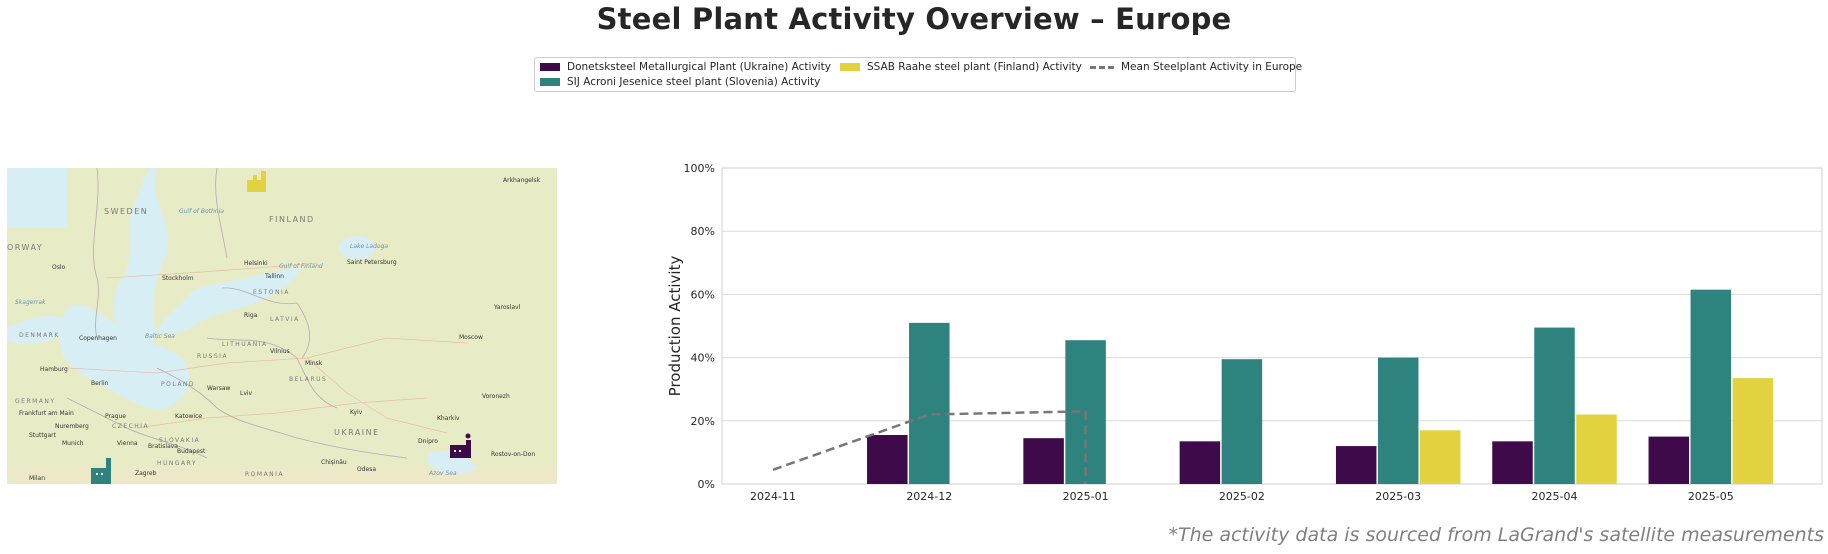 This screenshot has height=554, width=1828. What do you see at coordinates (850, 67) in the screenshot?
I see `legend-swatch-ssab-raahe` at bounding box center [850, 67].